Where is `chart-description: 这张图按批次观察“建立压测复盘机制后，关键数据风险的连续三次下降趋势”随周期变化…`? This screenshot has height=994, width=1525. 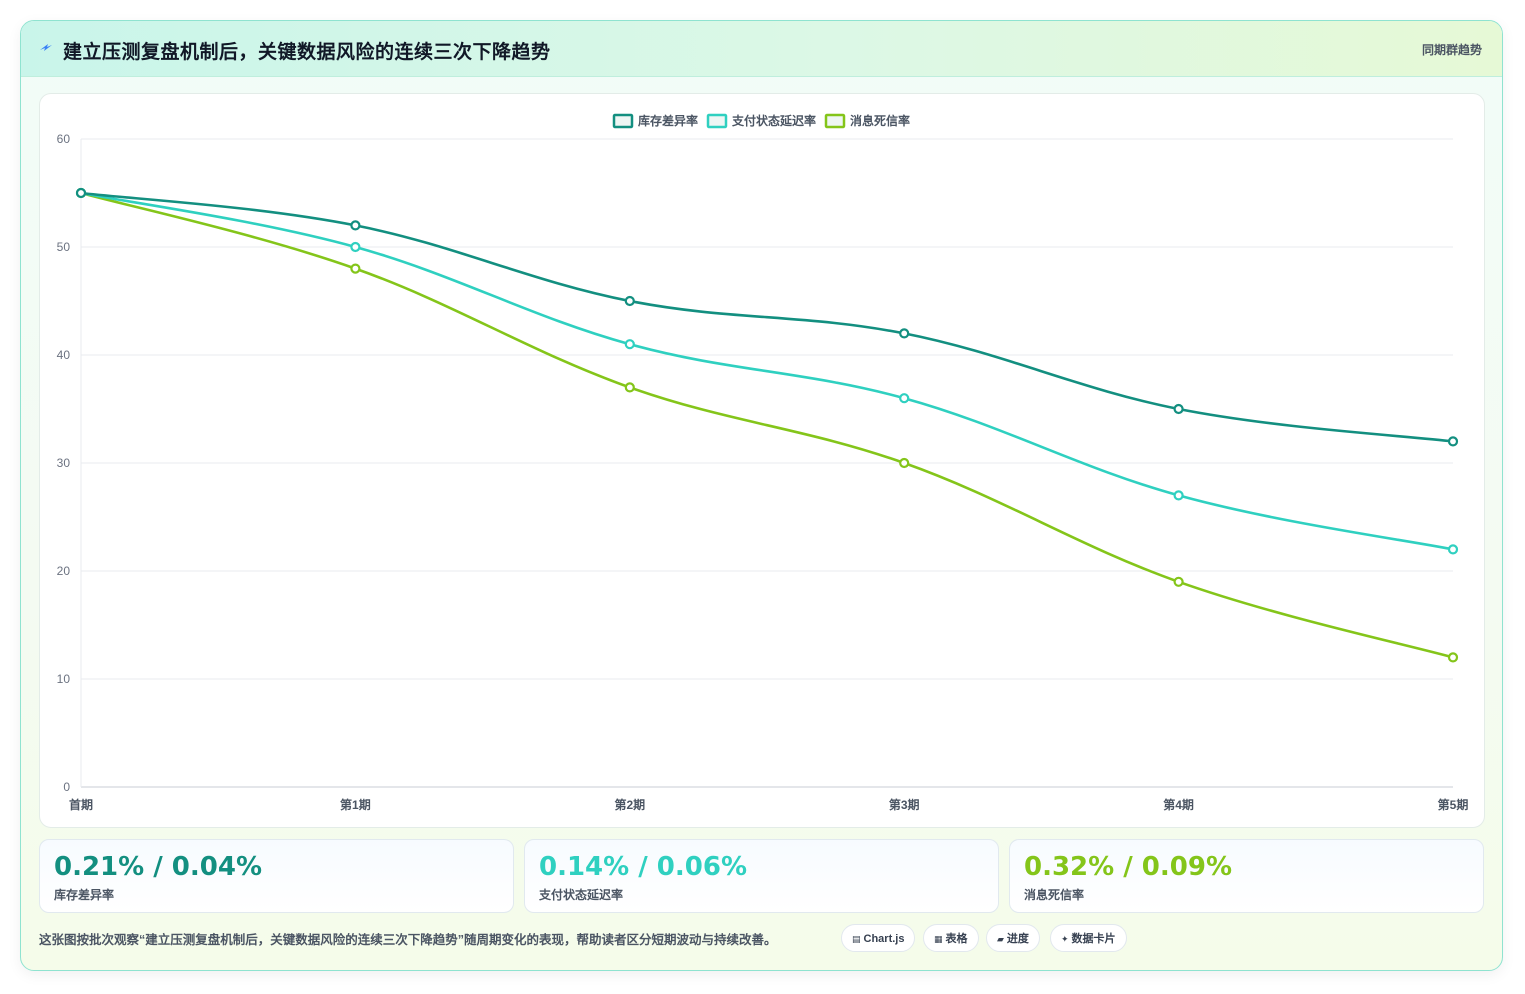
chart-description: 这张图按批次观察“建立压测复盘机制后，关键数据风险的连续三次下降趋势”随周期变化… is located at coordinates (408, 940).